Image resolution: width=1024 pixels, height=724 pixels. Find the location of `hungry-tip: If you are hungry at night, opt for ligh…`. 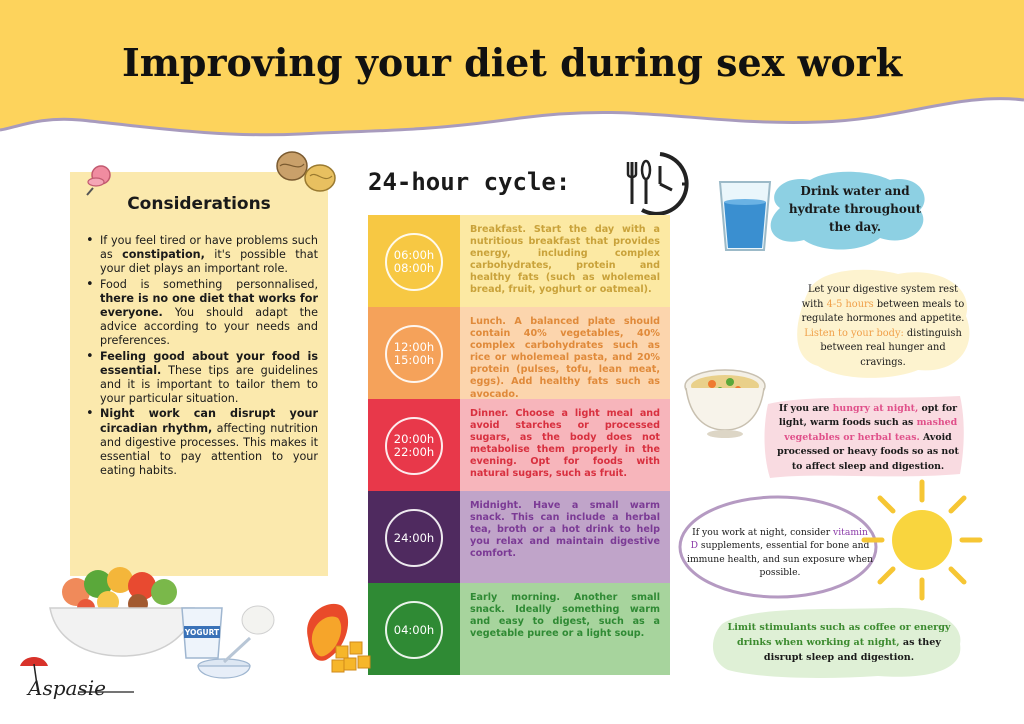

hungry-tip: If you are hungry at night, opt for ligh… is located at coordinates (868, 438).